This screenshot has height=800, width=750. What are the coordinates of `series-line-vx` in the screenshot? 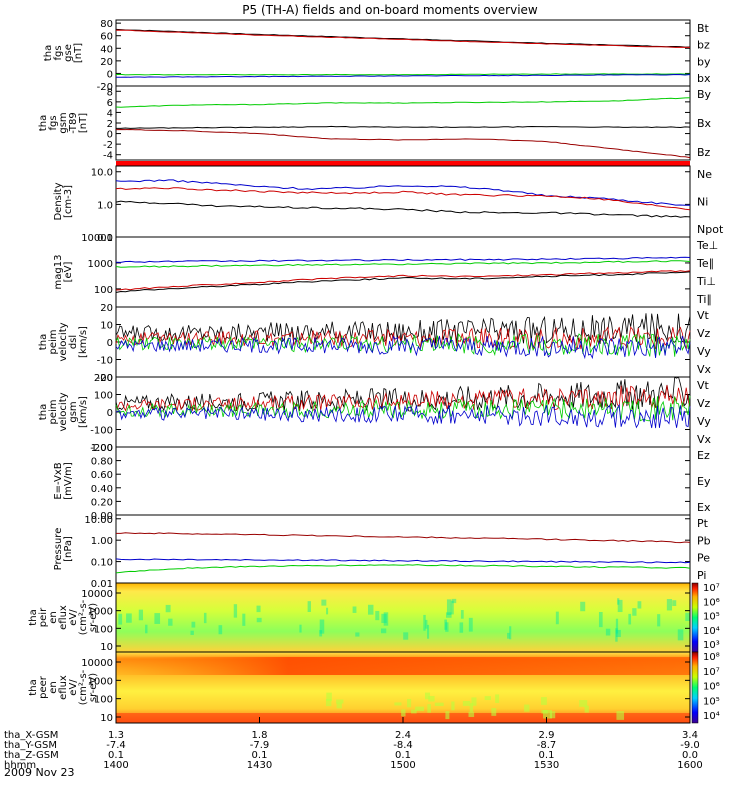 It's located at (403, 347).